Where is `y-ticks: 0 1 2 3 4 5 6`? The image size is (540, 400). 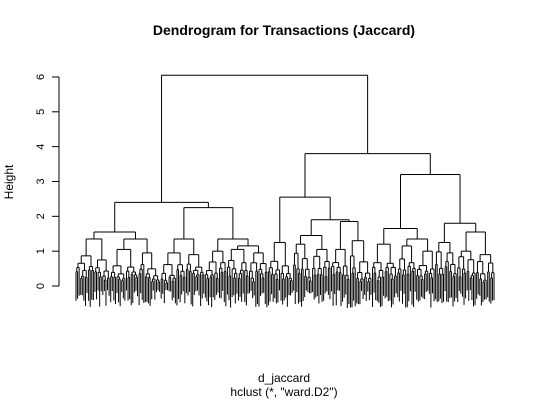 y-ticks: 0 1 2 3 4 5 6 is located at coordinates (47, 181).